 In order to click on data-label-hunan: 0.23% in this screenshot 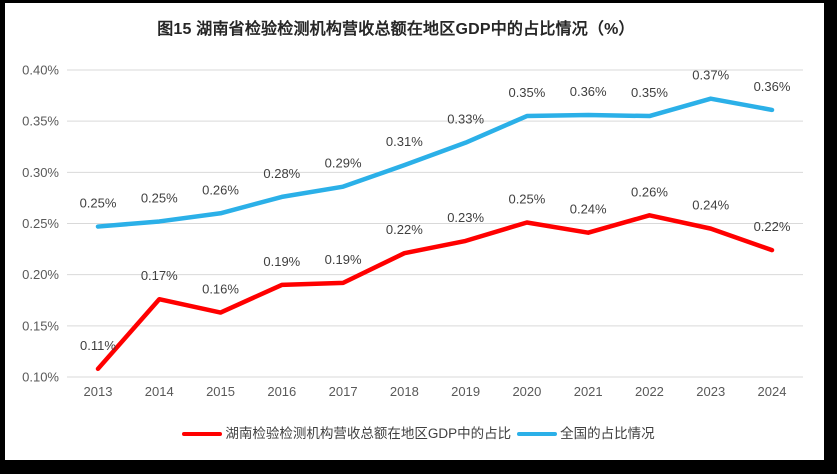, I will do `click(465, 217)`.